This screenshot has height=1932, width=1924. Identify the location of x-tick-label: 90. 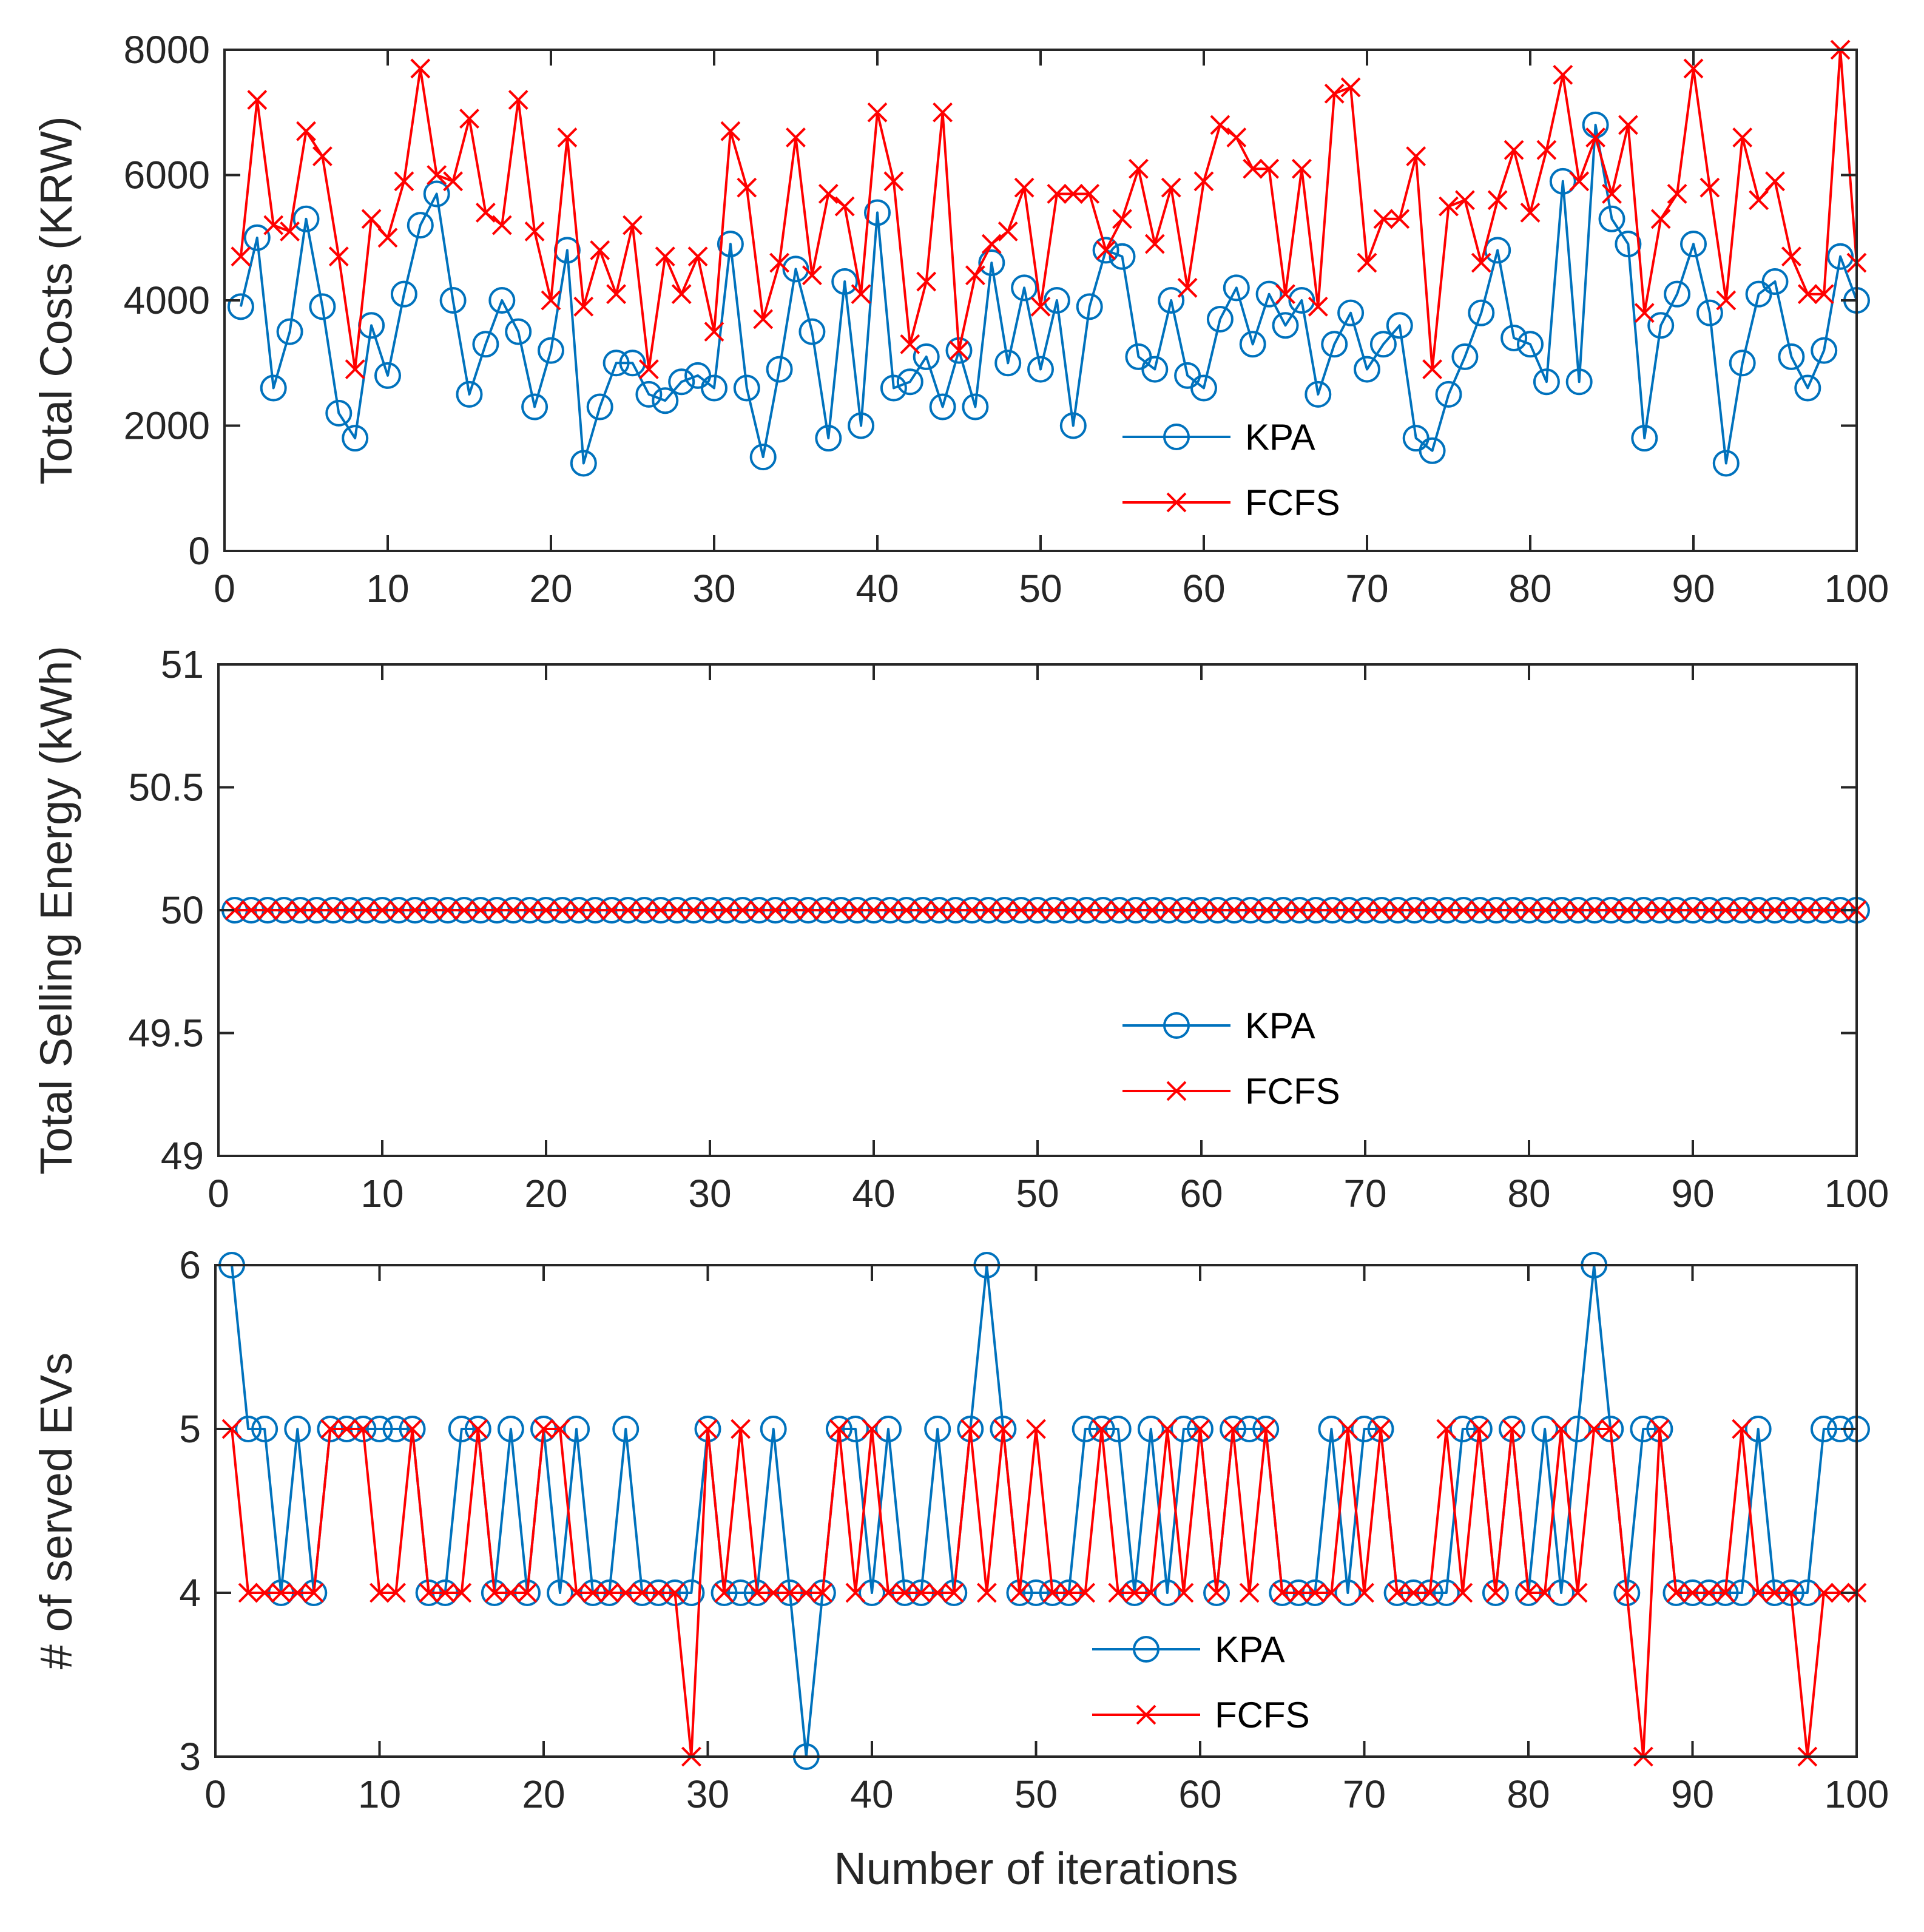
(1693, 1794).